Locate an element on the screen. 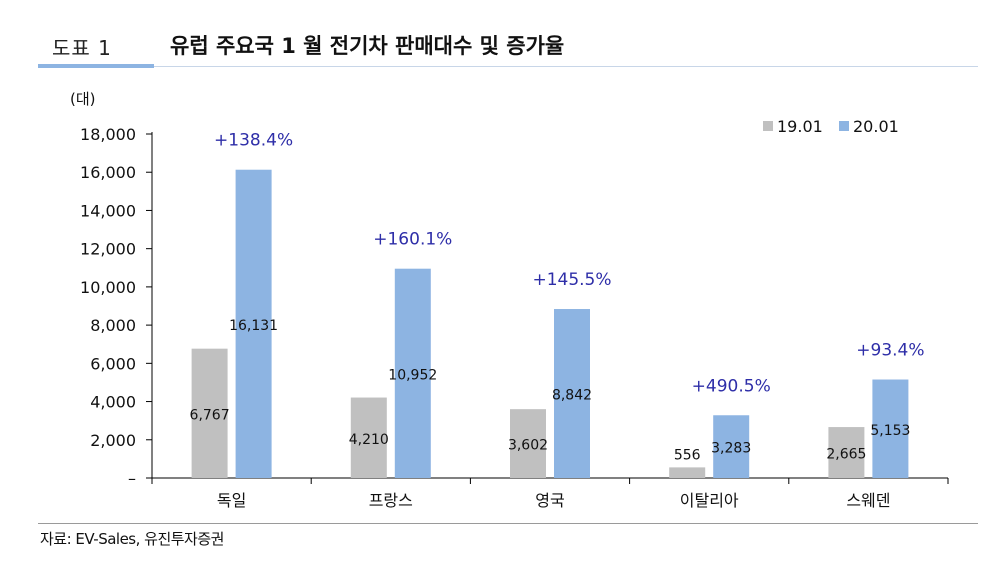  data-label: 556 is located at coordinates (687, 455).